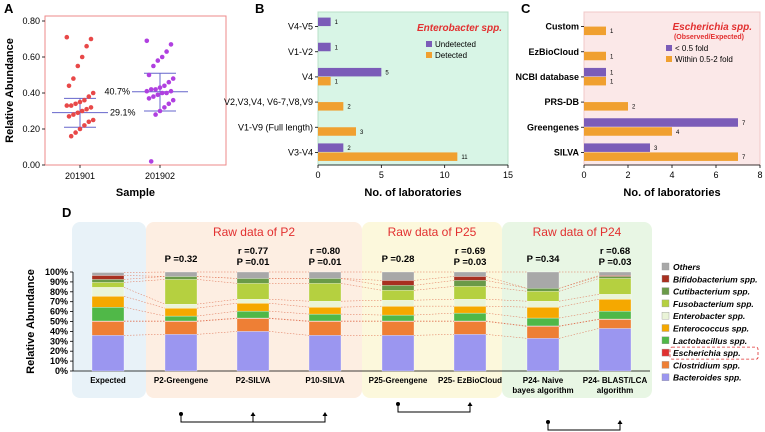  Describe the element at coordinates (432, 232) in the screenshot. I see `group-title: Raw data of P25` at that location.